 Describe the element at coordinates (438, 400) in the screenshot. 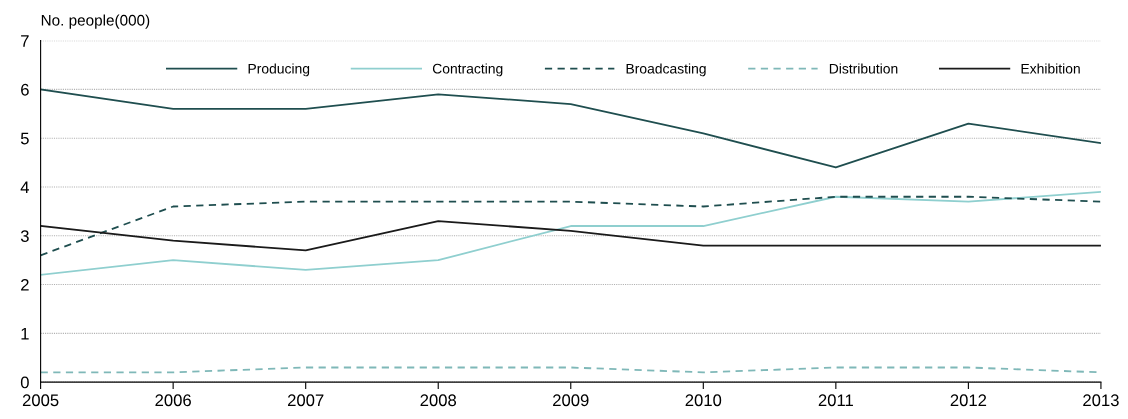

I see `x-tick-label: 2008` at that location.